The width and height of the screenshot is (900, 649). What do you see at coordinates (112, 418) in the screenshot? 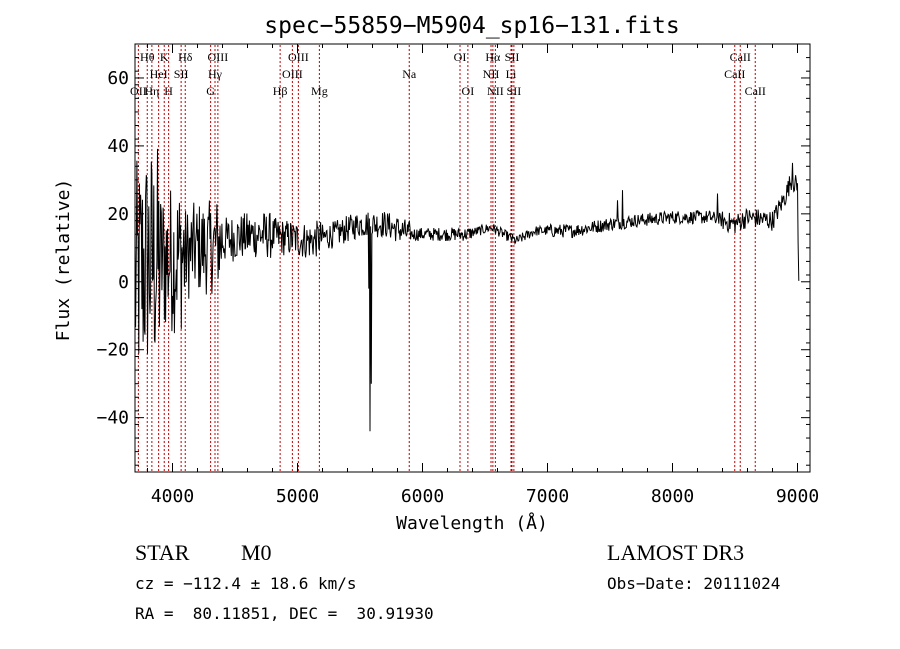
I see `y-tick-label: −40` at bounding box center [112, 418].